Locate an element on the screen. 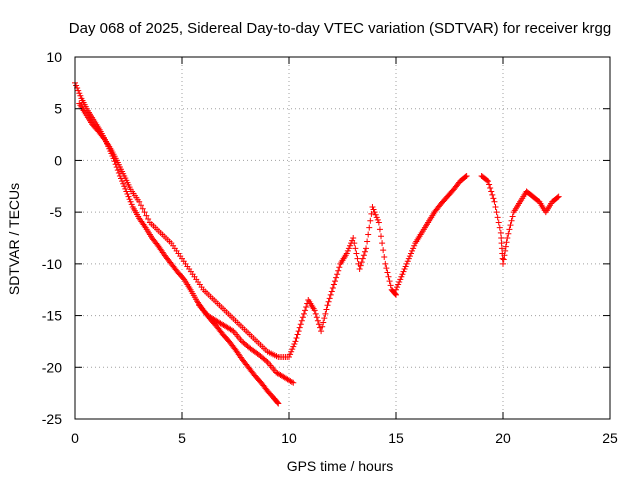 This screenshot has width=640, height=480. y-axis-label: SDTVAR / TECUs is located at coordinates (14, 239).